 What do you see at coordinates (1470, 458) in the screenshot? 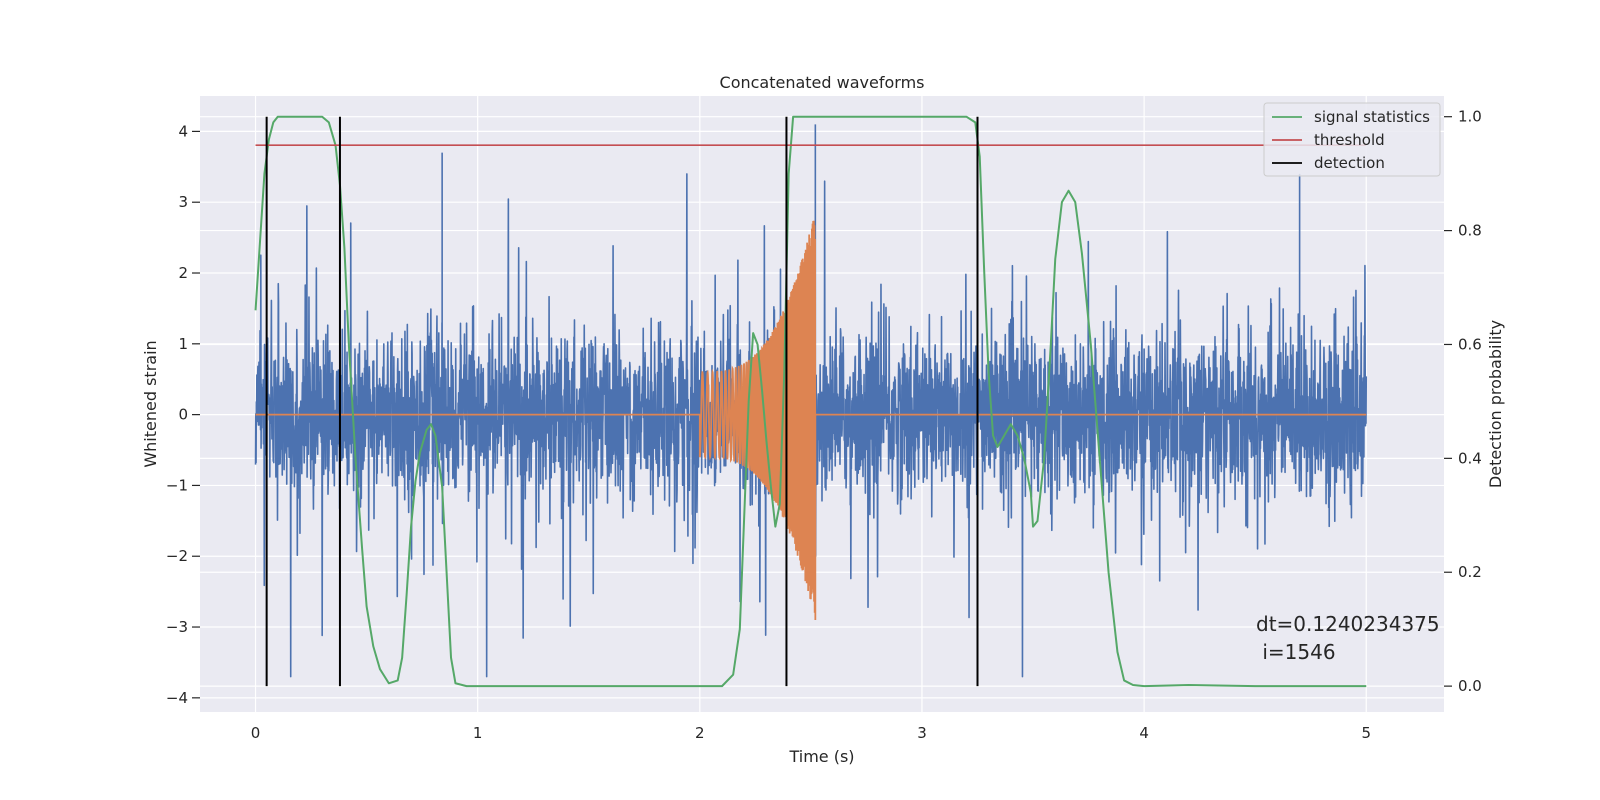
I see `y-right-tick-label: 0.4` at bounding box center [1470, 458].